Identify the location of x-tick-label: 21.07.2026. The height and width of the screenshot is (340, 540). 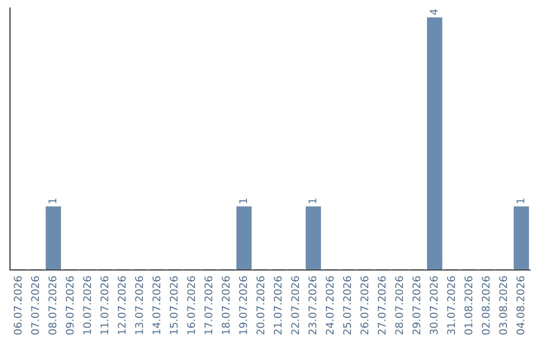
(278, 305).